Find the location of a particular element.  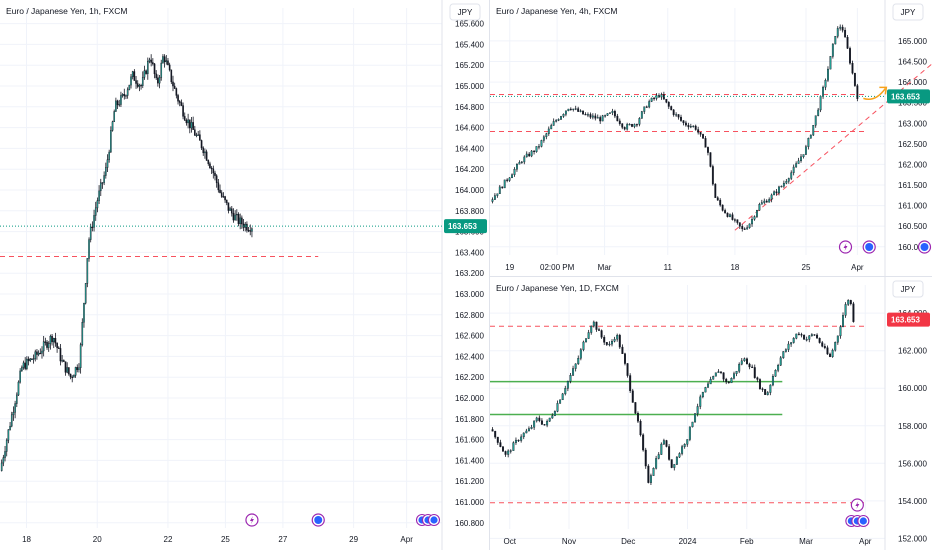

last-price-badge: 163.653 is located at coordinates (908, 96).